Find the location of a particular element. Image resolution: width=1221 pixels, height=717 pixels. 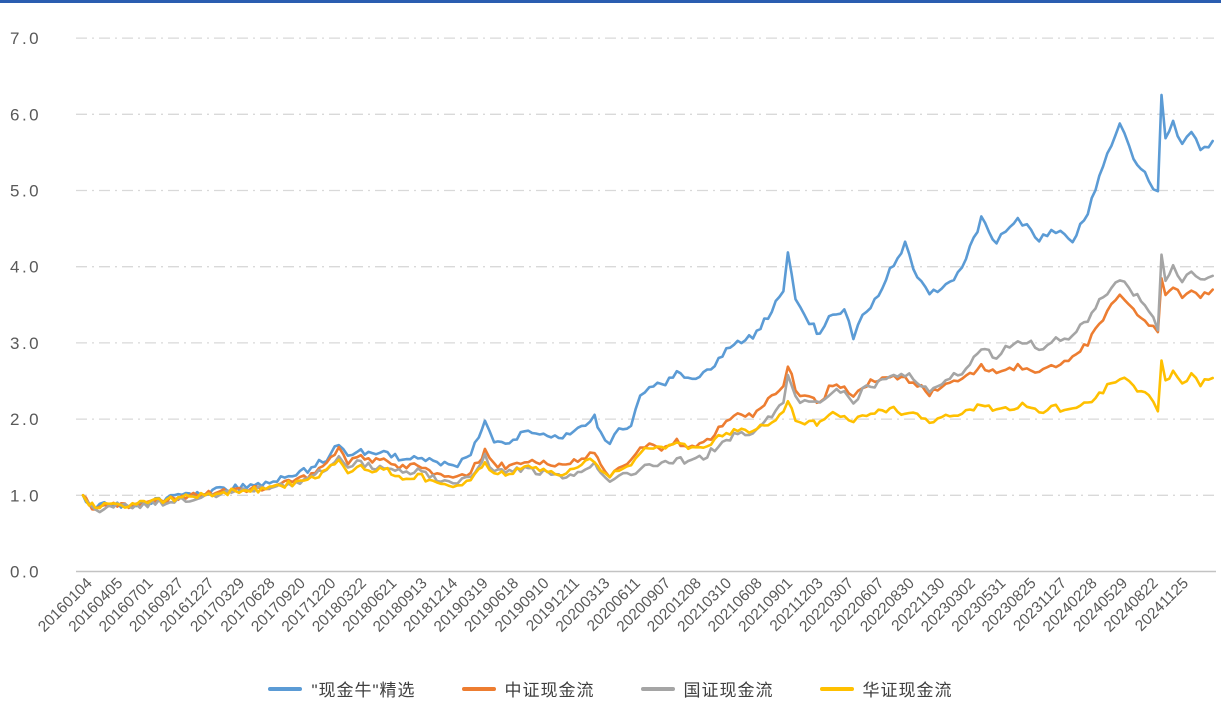

chart-legend: "现金牛"精选 中证现金流 国证现金流 华证现金流 is located at coordinates (610, 688).